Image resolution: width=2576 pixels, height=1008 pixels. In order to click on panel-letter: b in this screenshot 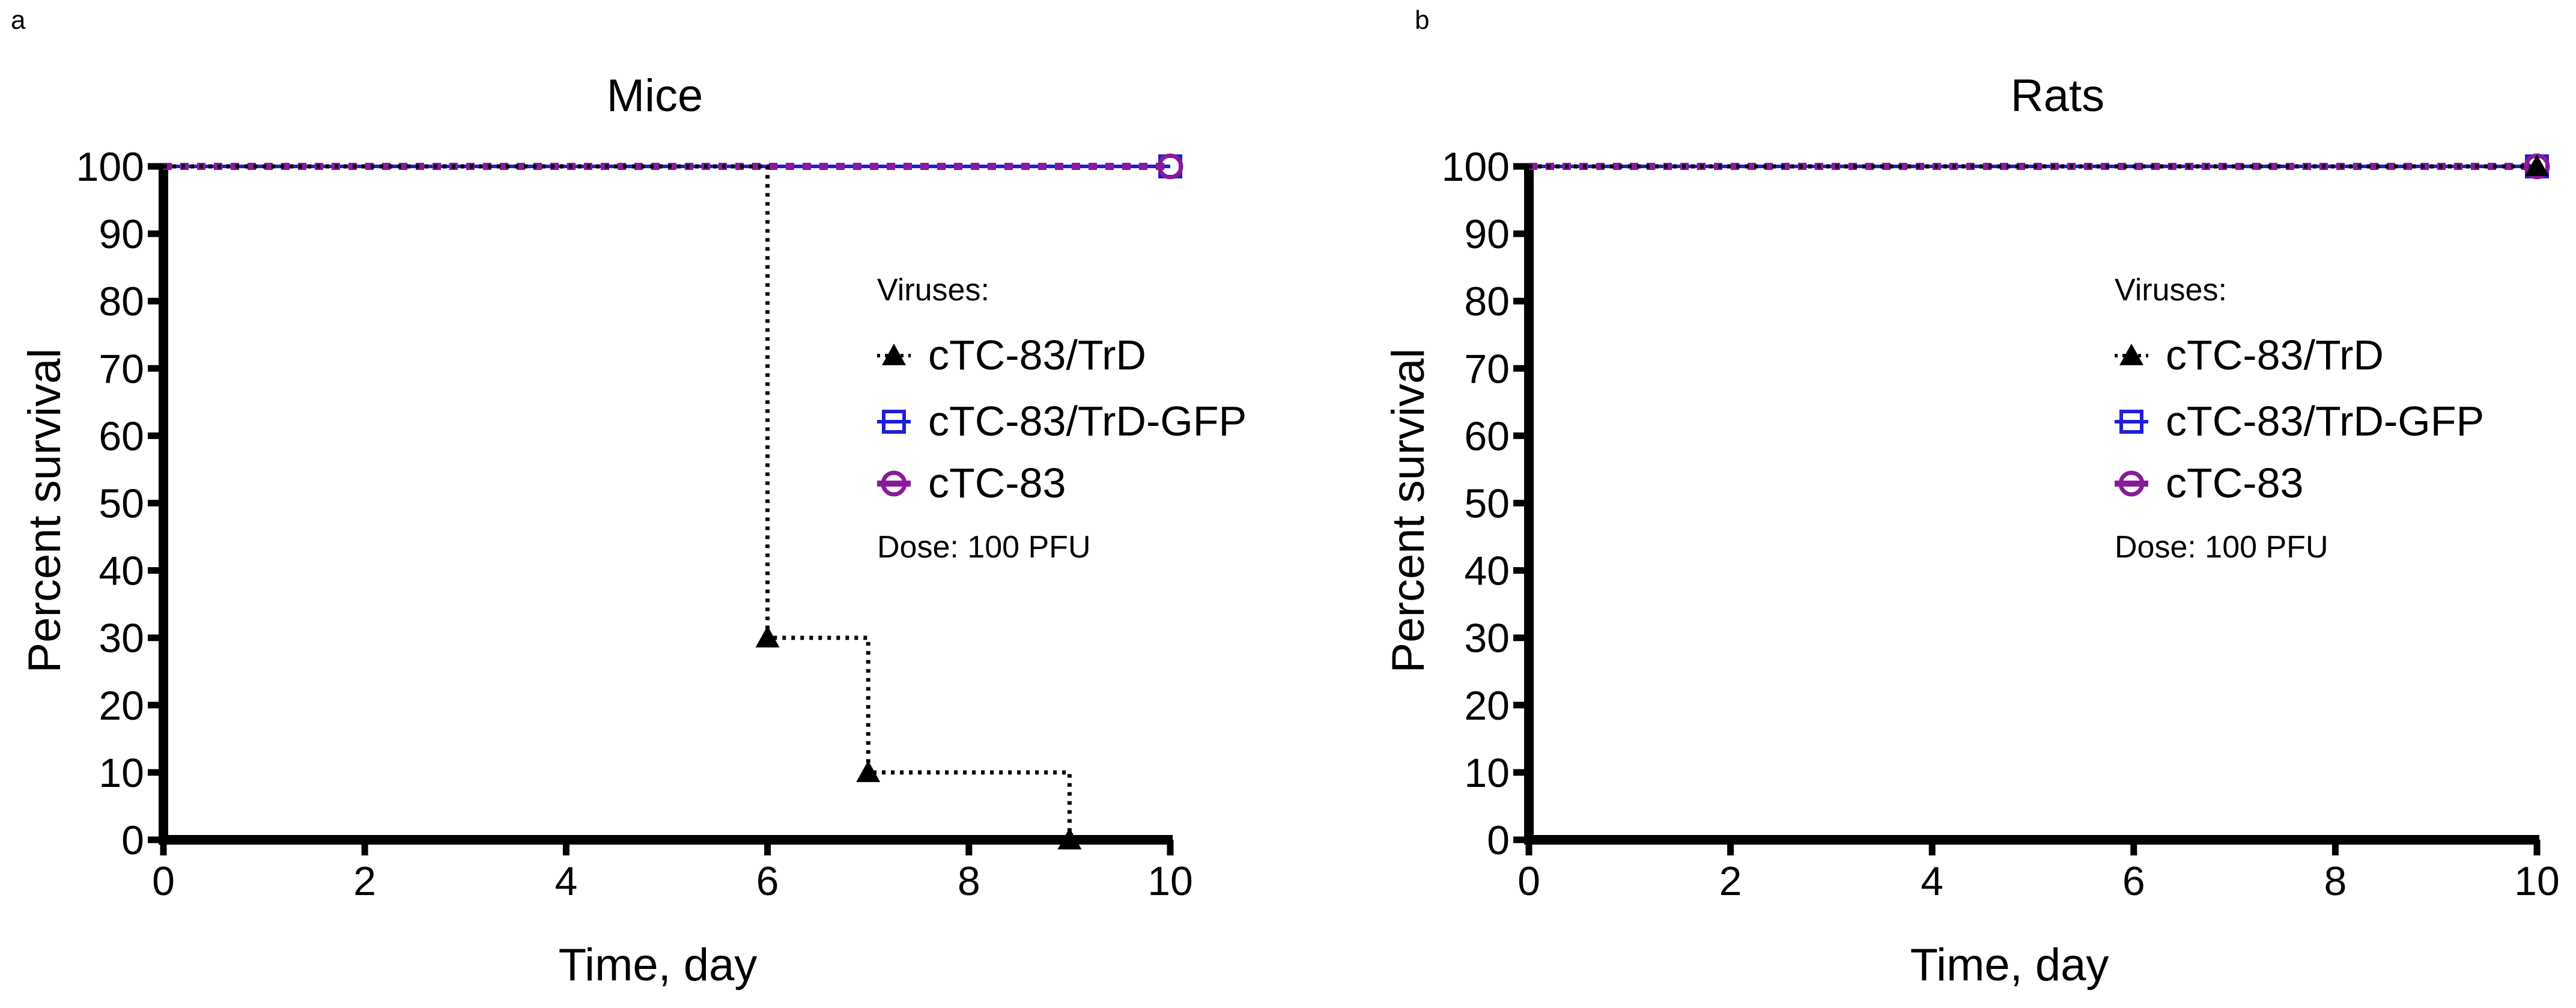, I will do `click(1422, 20)`.